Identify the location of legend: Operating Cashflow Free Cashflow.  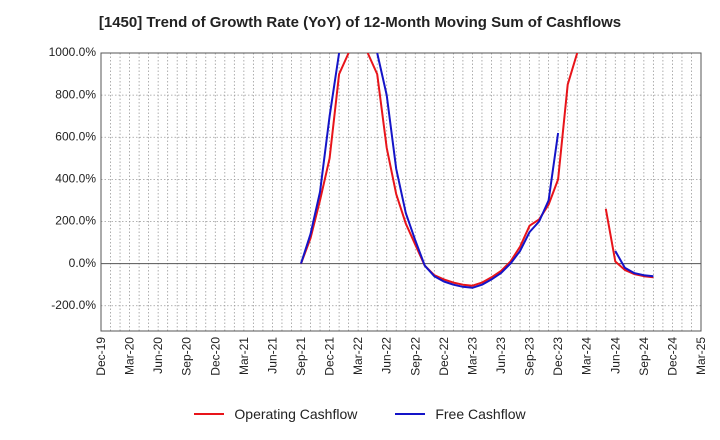
(360, 414).